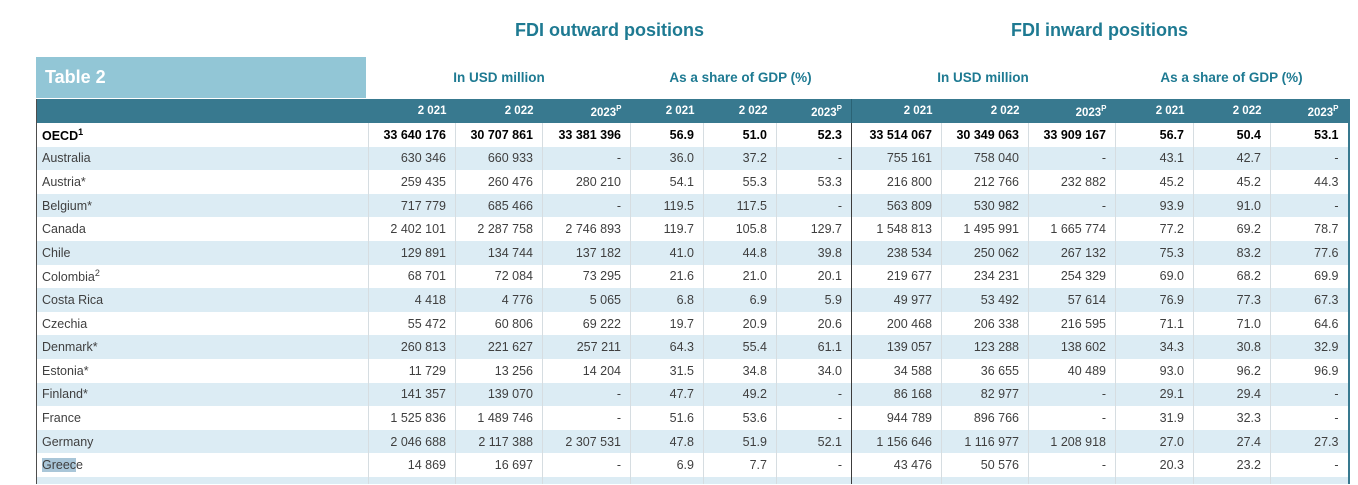 This screenshot has width=1358, height=485. Describe the element at coordinates (896, 441) in the screenshot. I see `value-cell: 1 156 646` at that location.